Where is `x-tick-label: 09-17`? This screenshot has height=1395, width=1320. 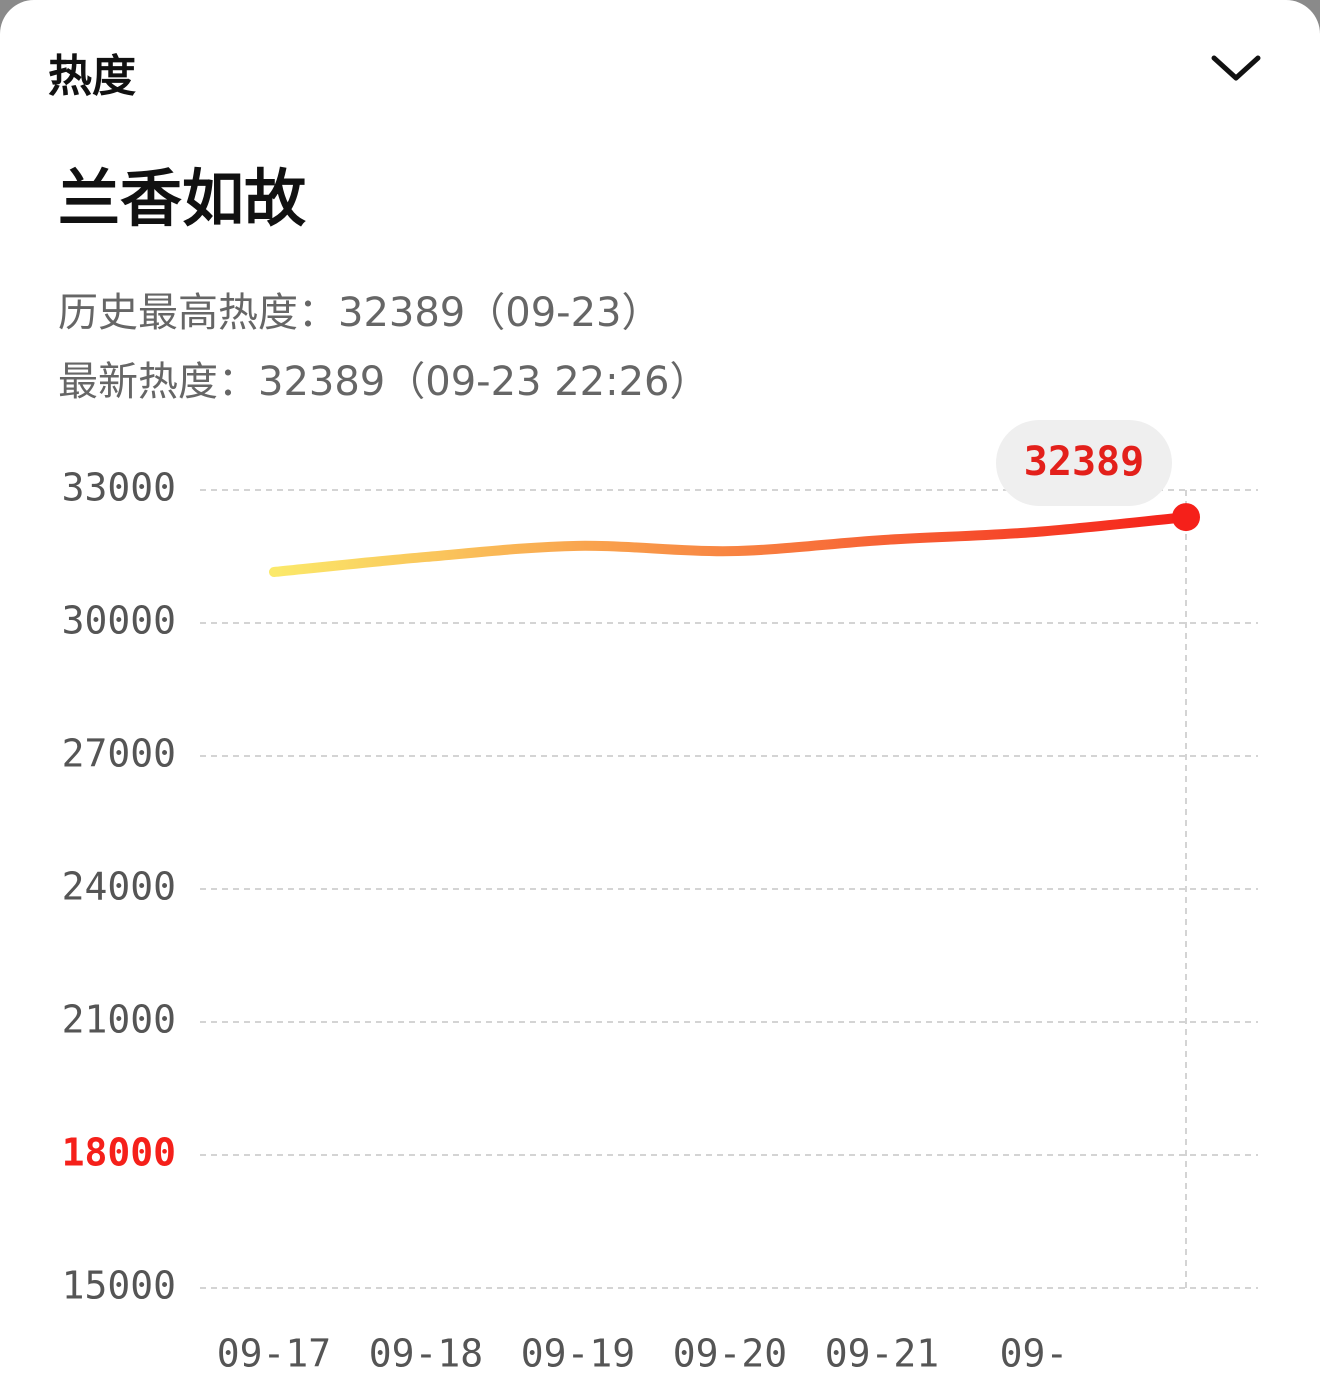 x-tick-label: 09-17 is located at coordinates (274, 1354).